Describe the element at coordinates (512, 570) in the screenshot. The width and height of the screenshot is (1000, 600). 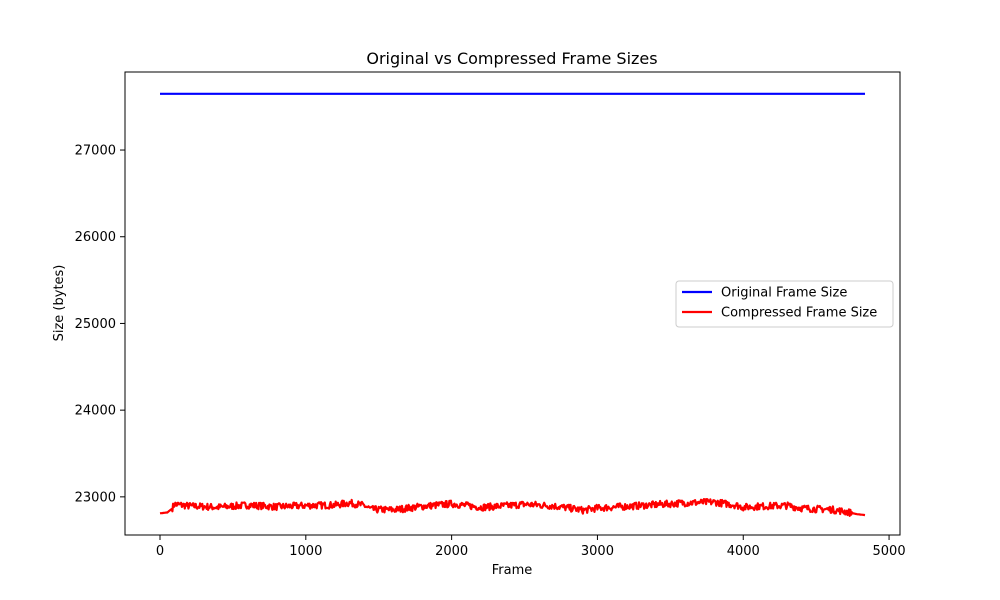
I see `x-axis-title: Frame` at that location.